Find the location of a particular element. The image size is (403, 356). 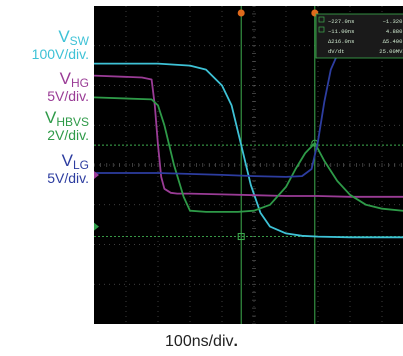

readout-right-value: 4.880 V is located at coordinates (394, 31).